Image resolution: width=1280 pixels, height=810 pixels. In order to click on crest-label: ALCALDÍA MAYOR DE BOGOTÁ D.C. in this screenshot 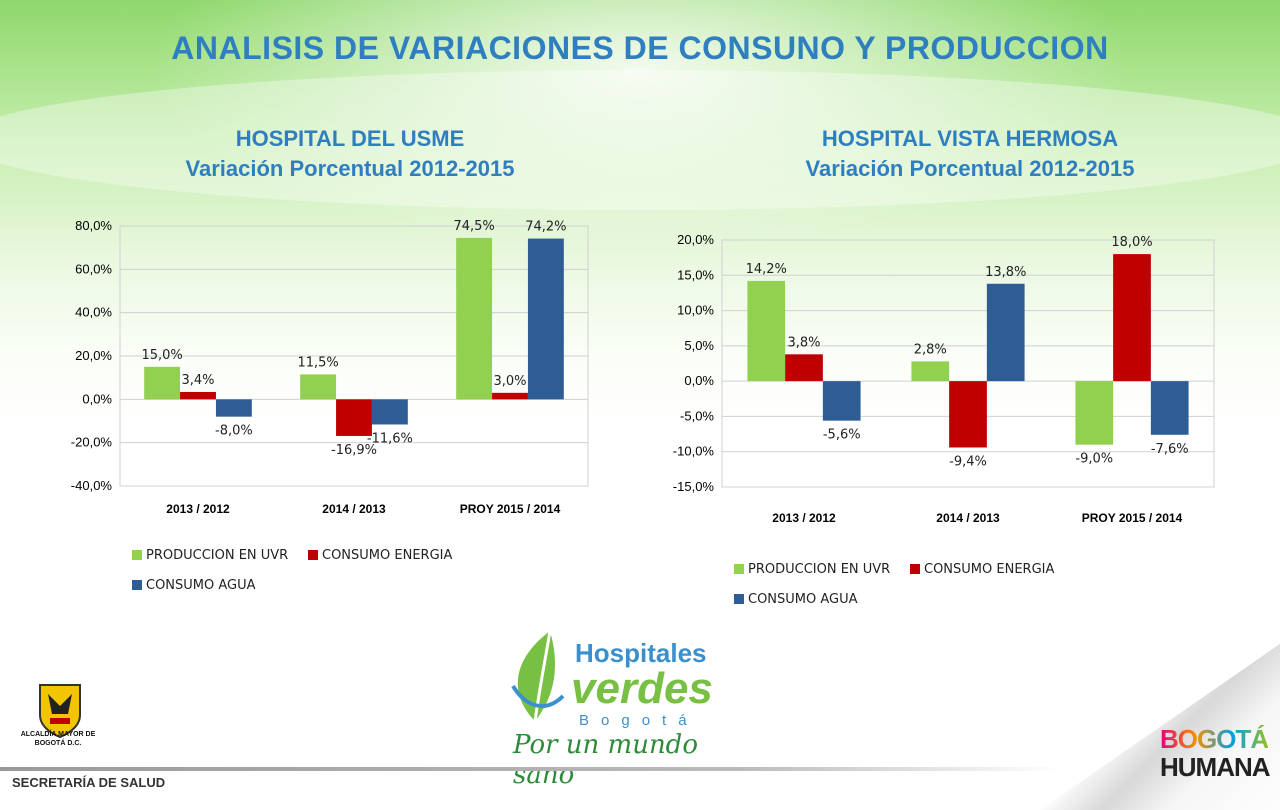, I will do `click(58, 739)`.